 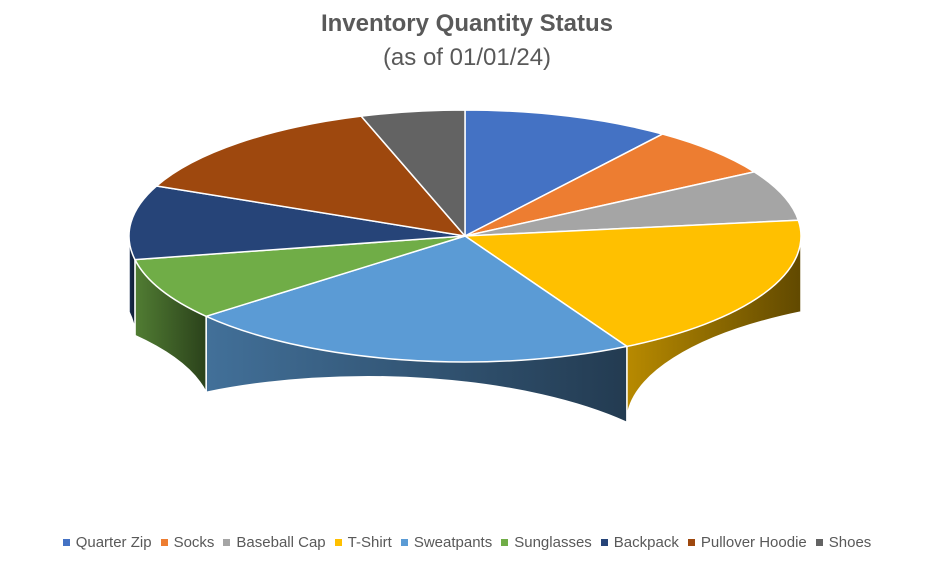 I want to click on legend-item-baseball-cap: Baseball Cap, so click(x=274, y=542).